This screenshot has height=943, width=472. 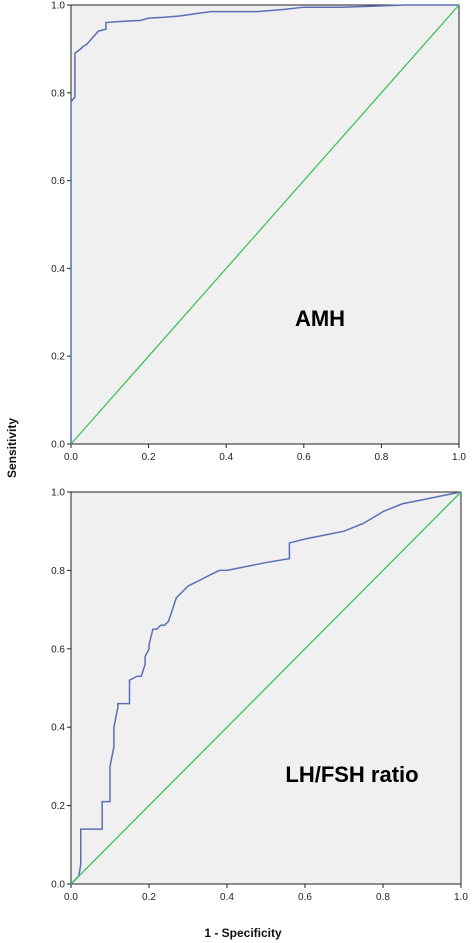 I want to click on panel-annotation: LH/FSH ratio, so click(x=351, y=774).